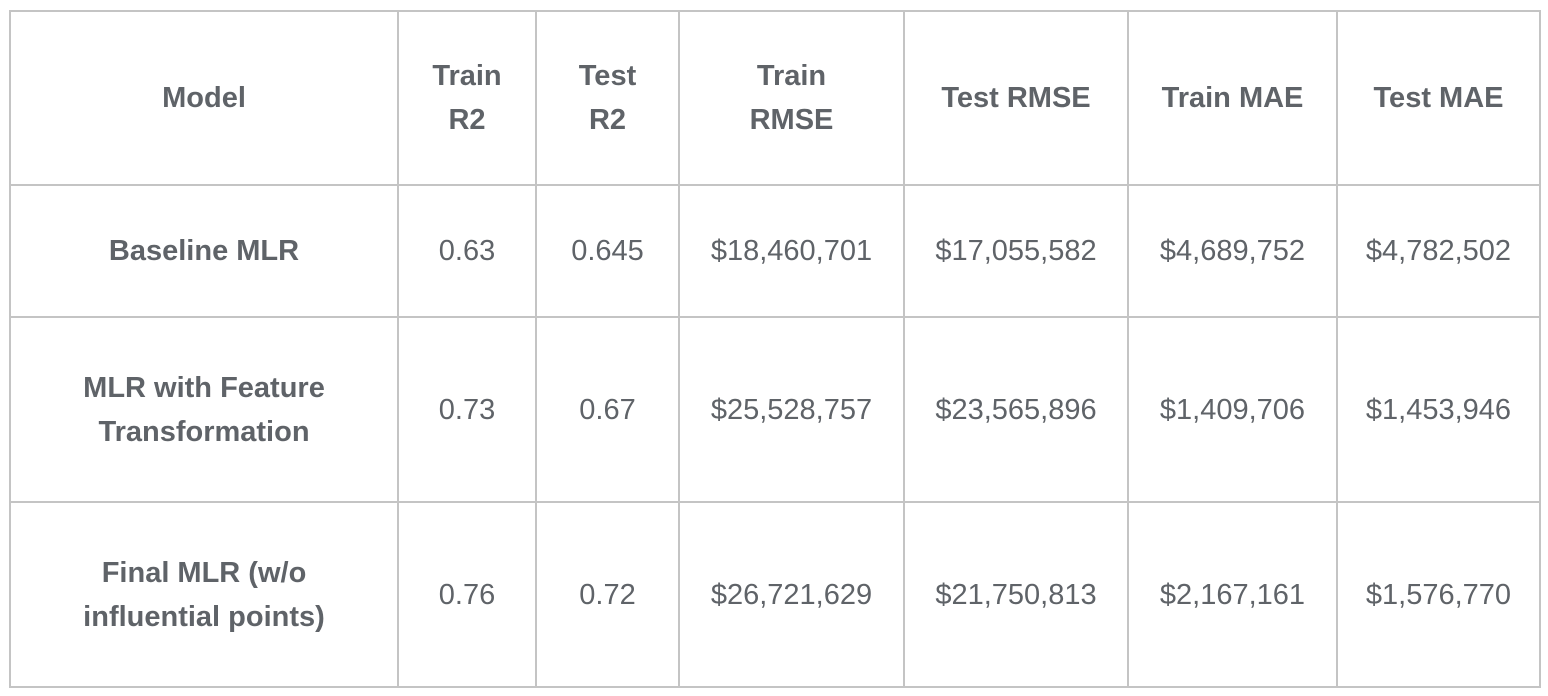  What do you see at coordinates (467, 594) in the screenshot?
I see `train-r2-cell: 0.76` at bounding box center [467, 594].